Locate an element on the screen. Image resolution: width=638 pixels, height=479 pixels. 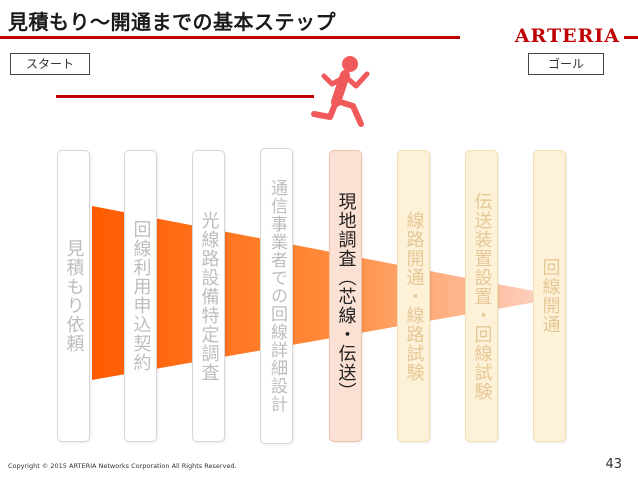
start-label: スタート is located at coordinates (50, 64).